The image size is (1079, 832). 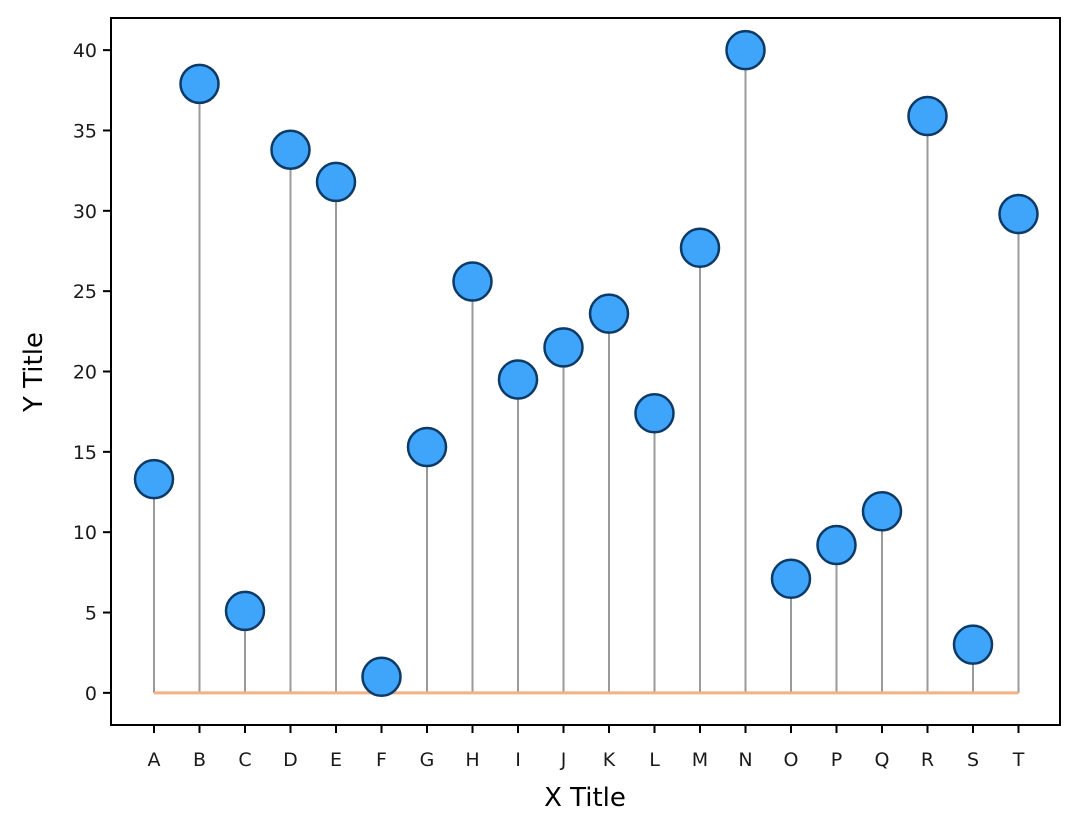 I want to click on y-axis: 0 5 10 15 20 25 30 35 40, so click(x=92, y=372).